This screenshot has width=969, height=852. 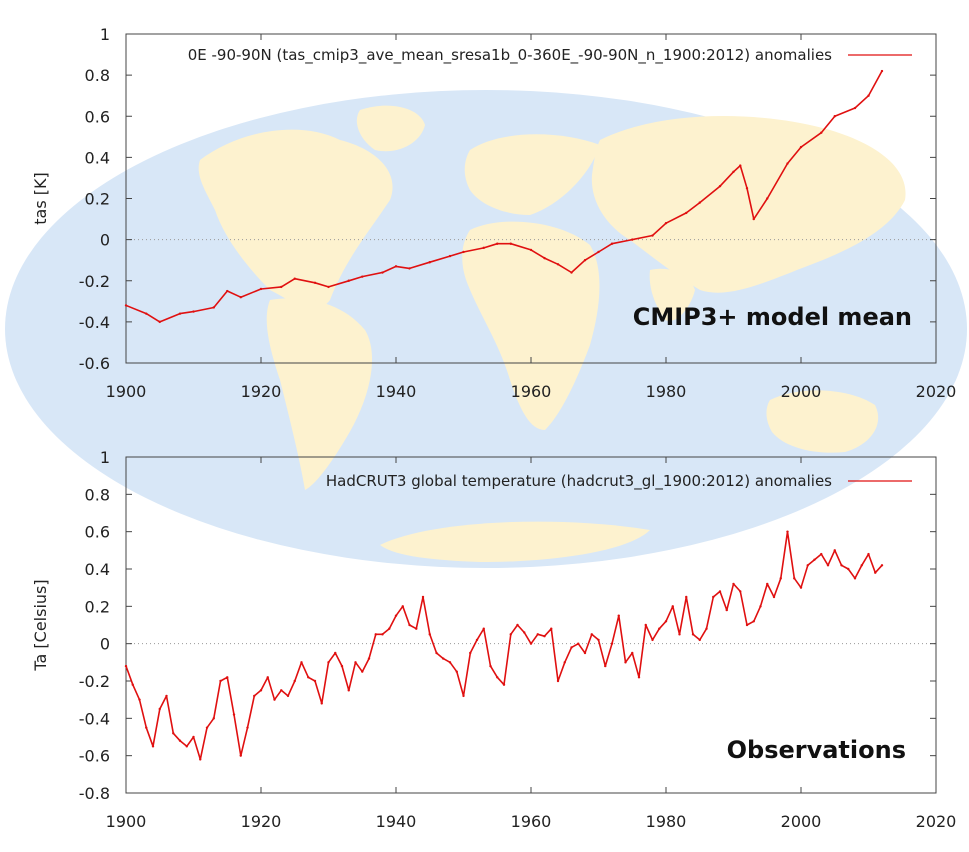 I want to click on y-tick-label: 0, so click(x=105, y=240).